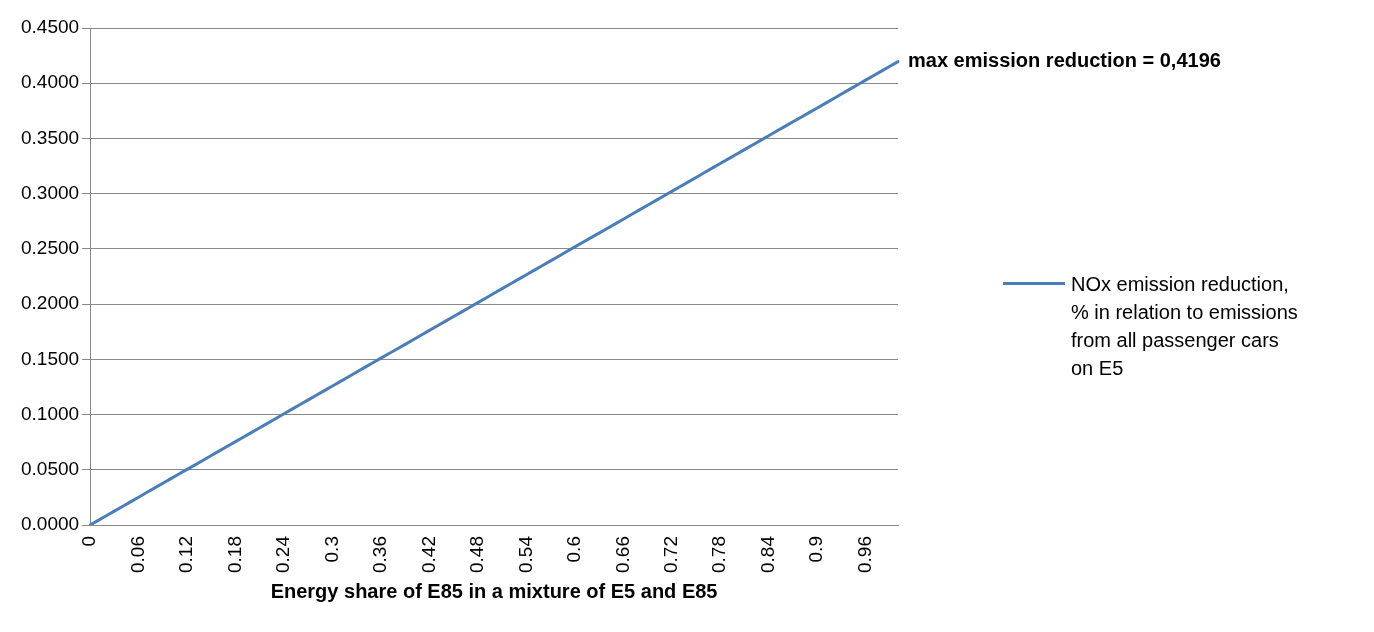 The width and height of the screenshot is (1374, 632). I want to click on y-tick-label: 0.0500, so click(50, 469).